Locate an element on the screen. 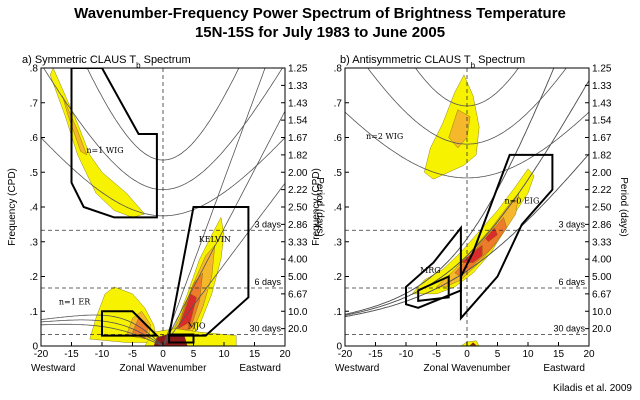  period-tick-label: 2.50 is located at coordinates (298, 208).